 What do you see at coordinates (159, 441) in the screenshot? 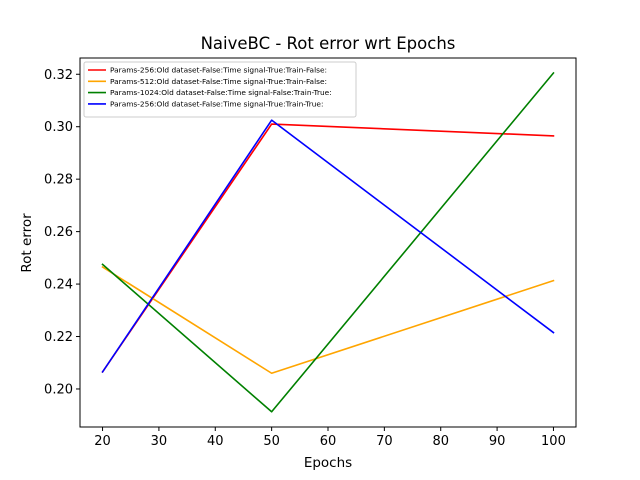
I see `x-tick-label: 30` at bounding box center [159, 441].